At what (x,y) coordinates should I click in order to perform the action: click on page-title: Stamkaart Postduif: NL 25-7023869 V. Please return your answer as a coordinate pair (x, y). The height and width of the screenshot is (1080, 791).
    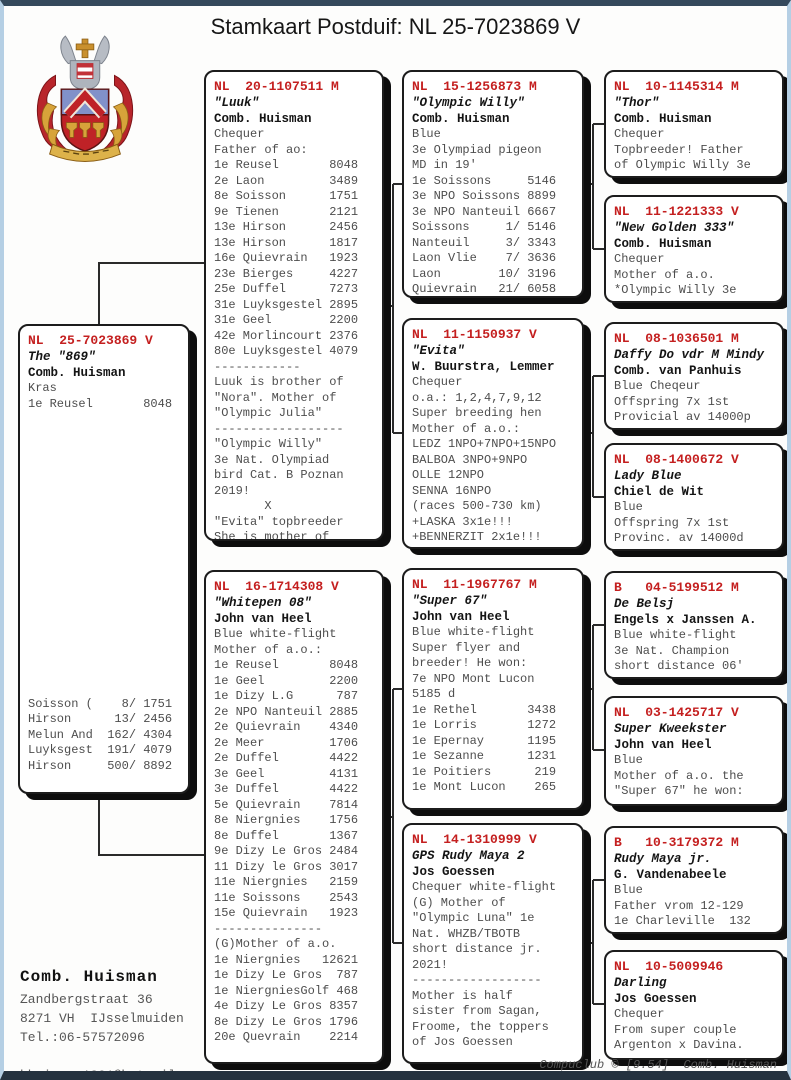
    Looking at the image, I should click on (395, 26).